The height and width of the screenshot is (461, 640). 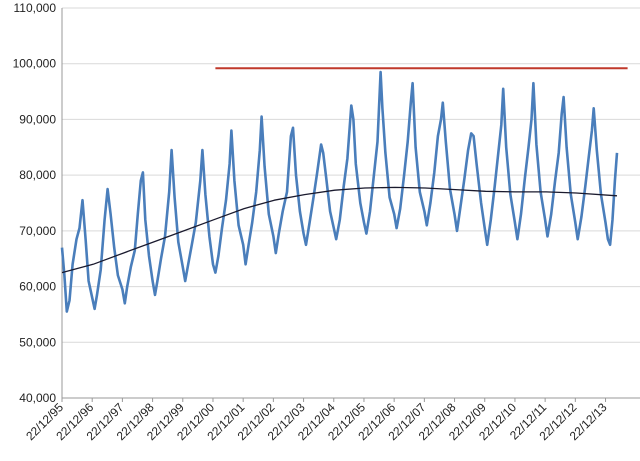 I want to click on y-tick-label: 100,000, so click(x=35, y=64).